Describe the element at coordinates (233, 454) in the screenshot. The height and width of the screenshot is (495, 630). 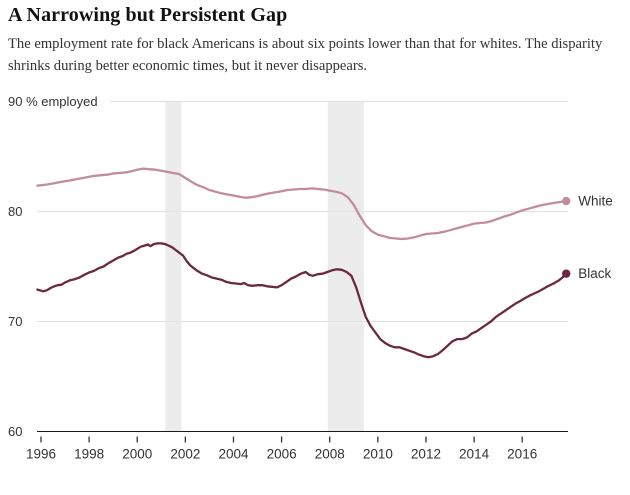
I see `x-axis-tick-label: 2004` at that location.